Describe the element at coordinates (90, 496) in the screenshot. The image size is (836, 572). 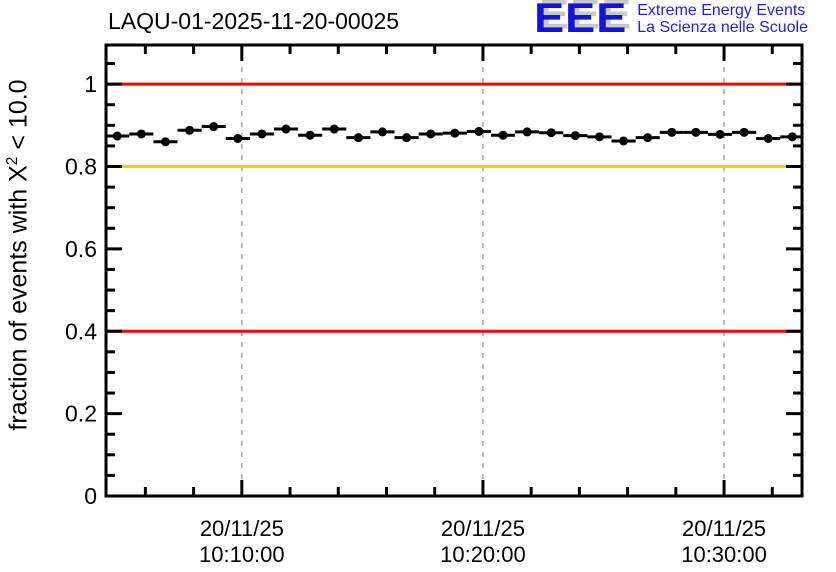
I see `y-tick-label: 0` at that location.